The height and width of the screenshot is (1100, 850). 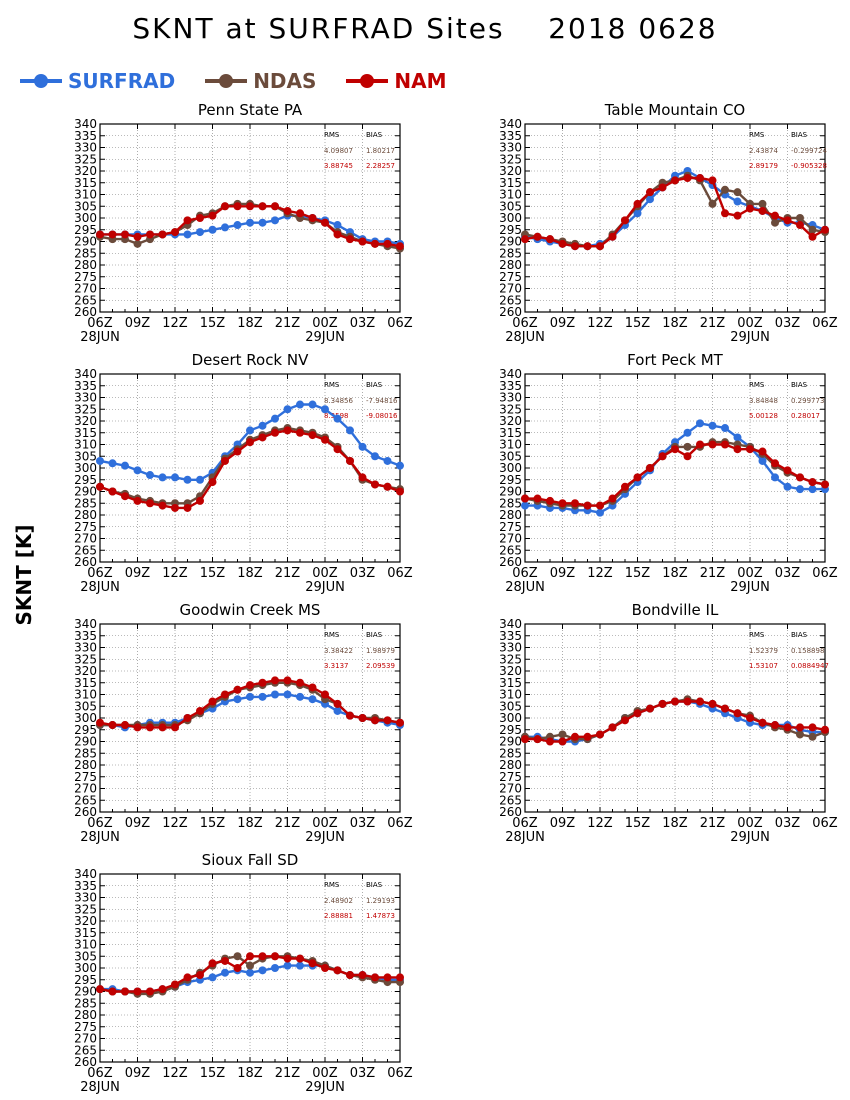 I want to click on stats-bias-nam: -0.905328, so click(x=809, y=166).